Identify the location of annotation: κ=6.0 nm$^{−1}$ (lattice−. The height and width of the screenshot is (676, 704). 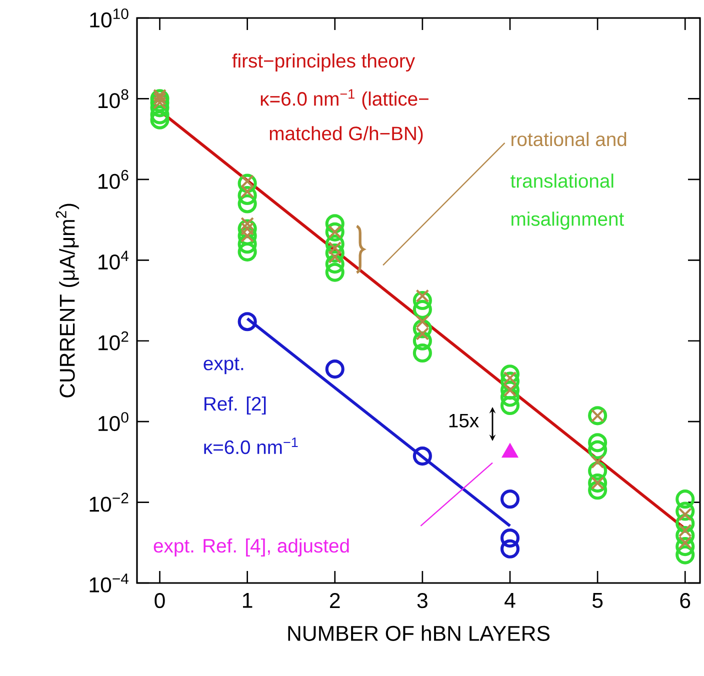
(344, 99).